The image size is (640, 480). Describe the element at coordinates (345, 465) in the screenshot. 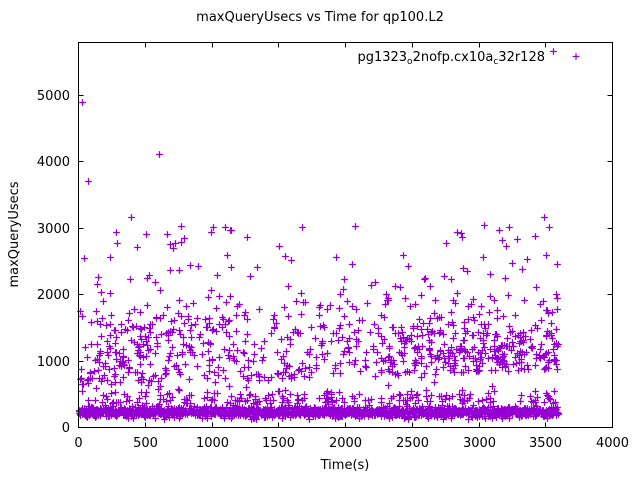

I see `x-axis-label: Time(s)` at that location.